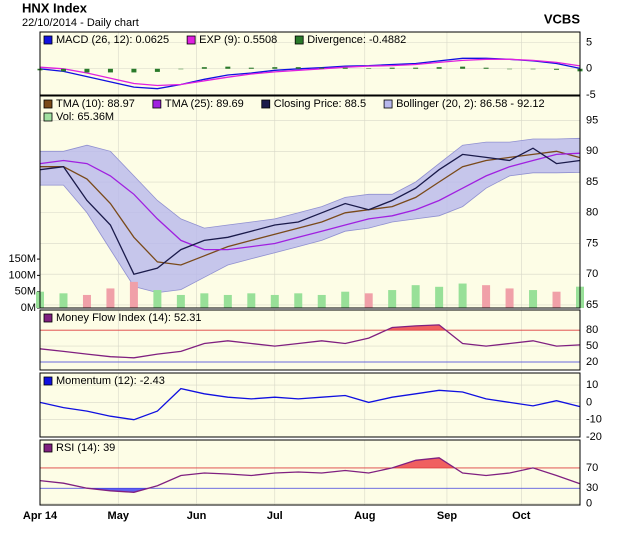 Image resolution: width=620 pixels, height=535 pixels. Describe the element at coordinates (85, 117) in the screenshot. I see `legend-label: Vol: 65.36M` at that location.